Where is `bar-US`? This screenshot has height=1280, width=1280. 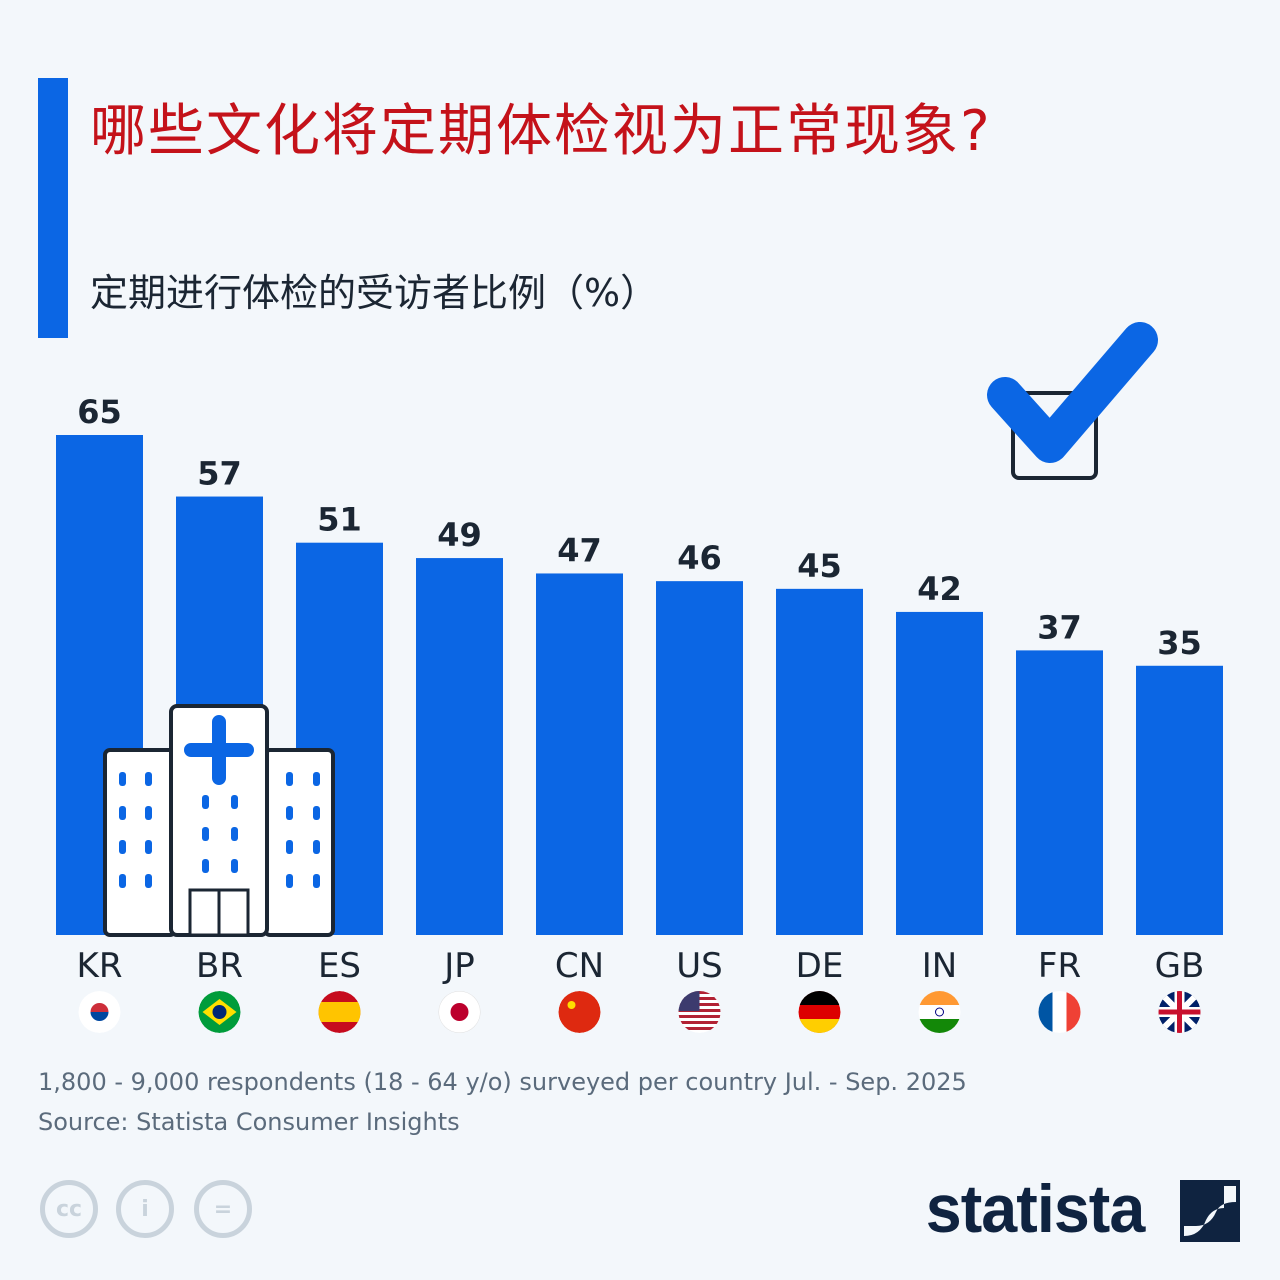
bar-US is located at coordinates (699, 758).